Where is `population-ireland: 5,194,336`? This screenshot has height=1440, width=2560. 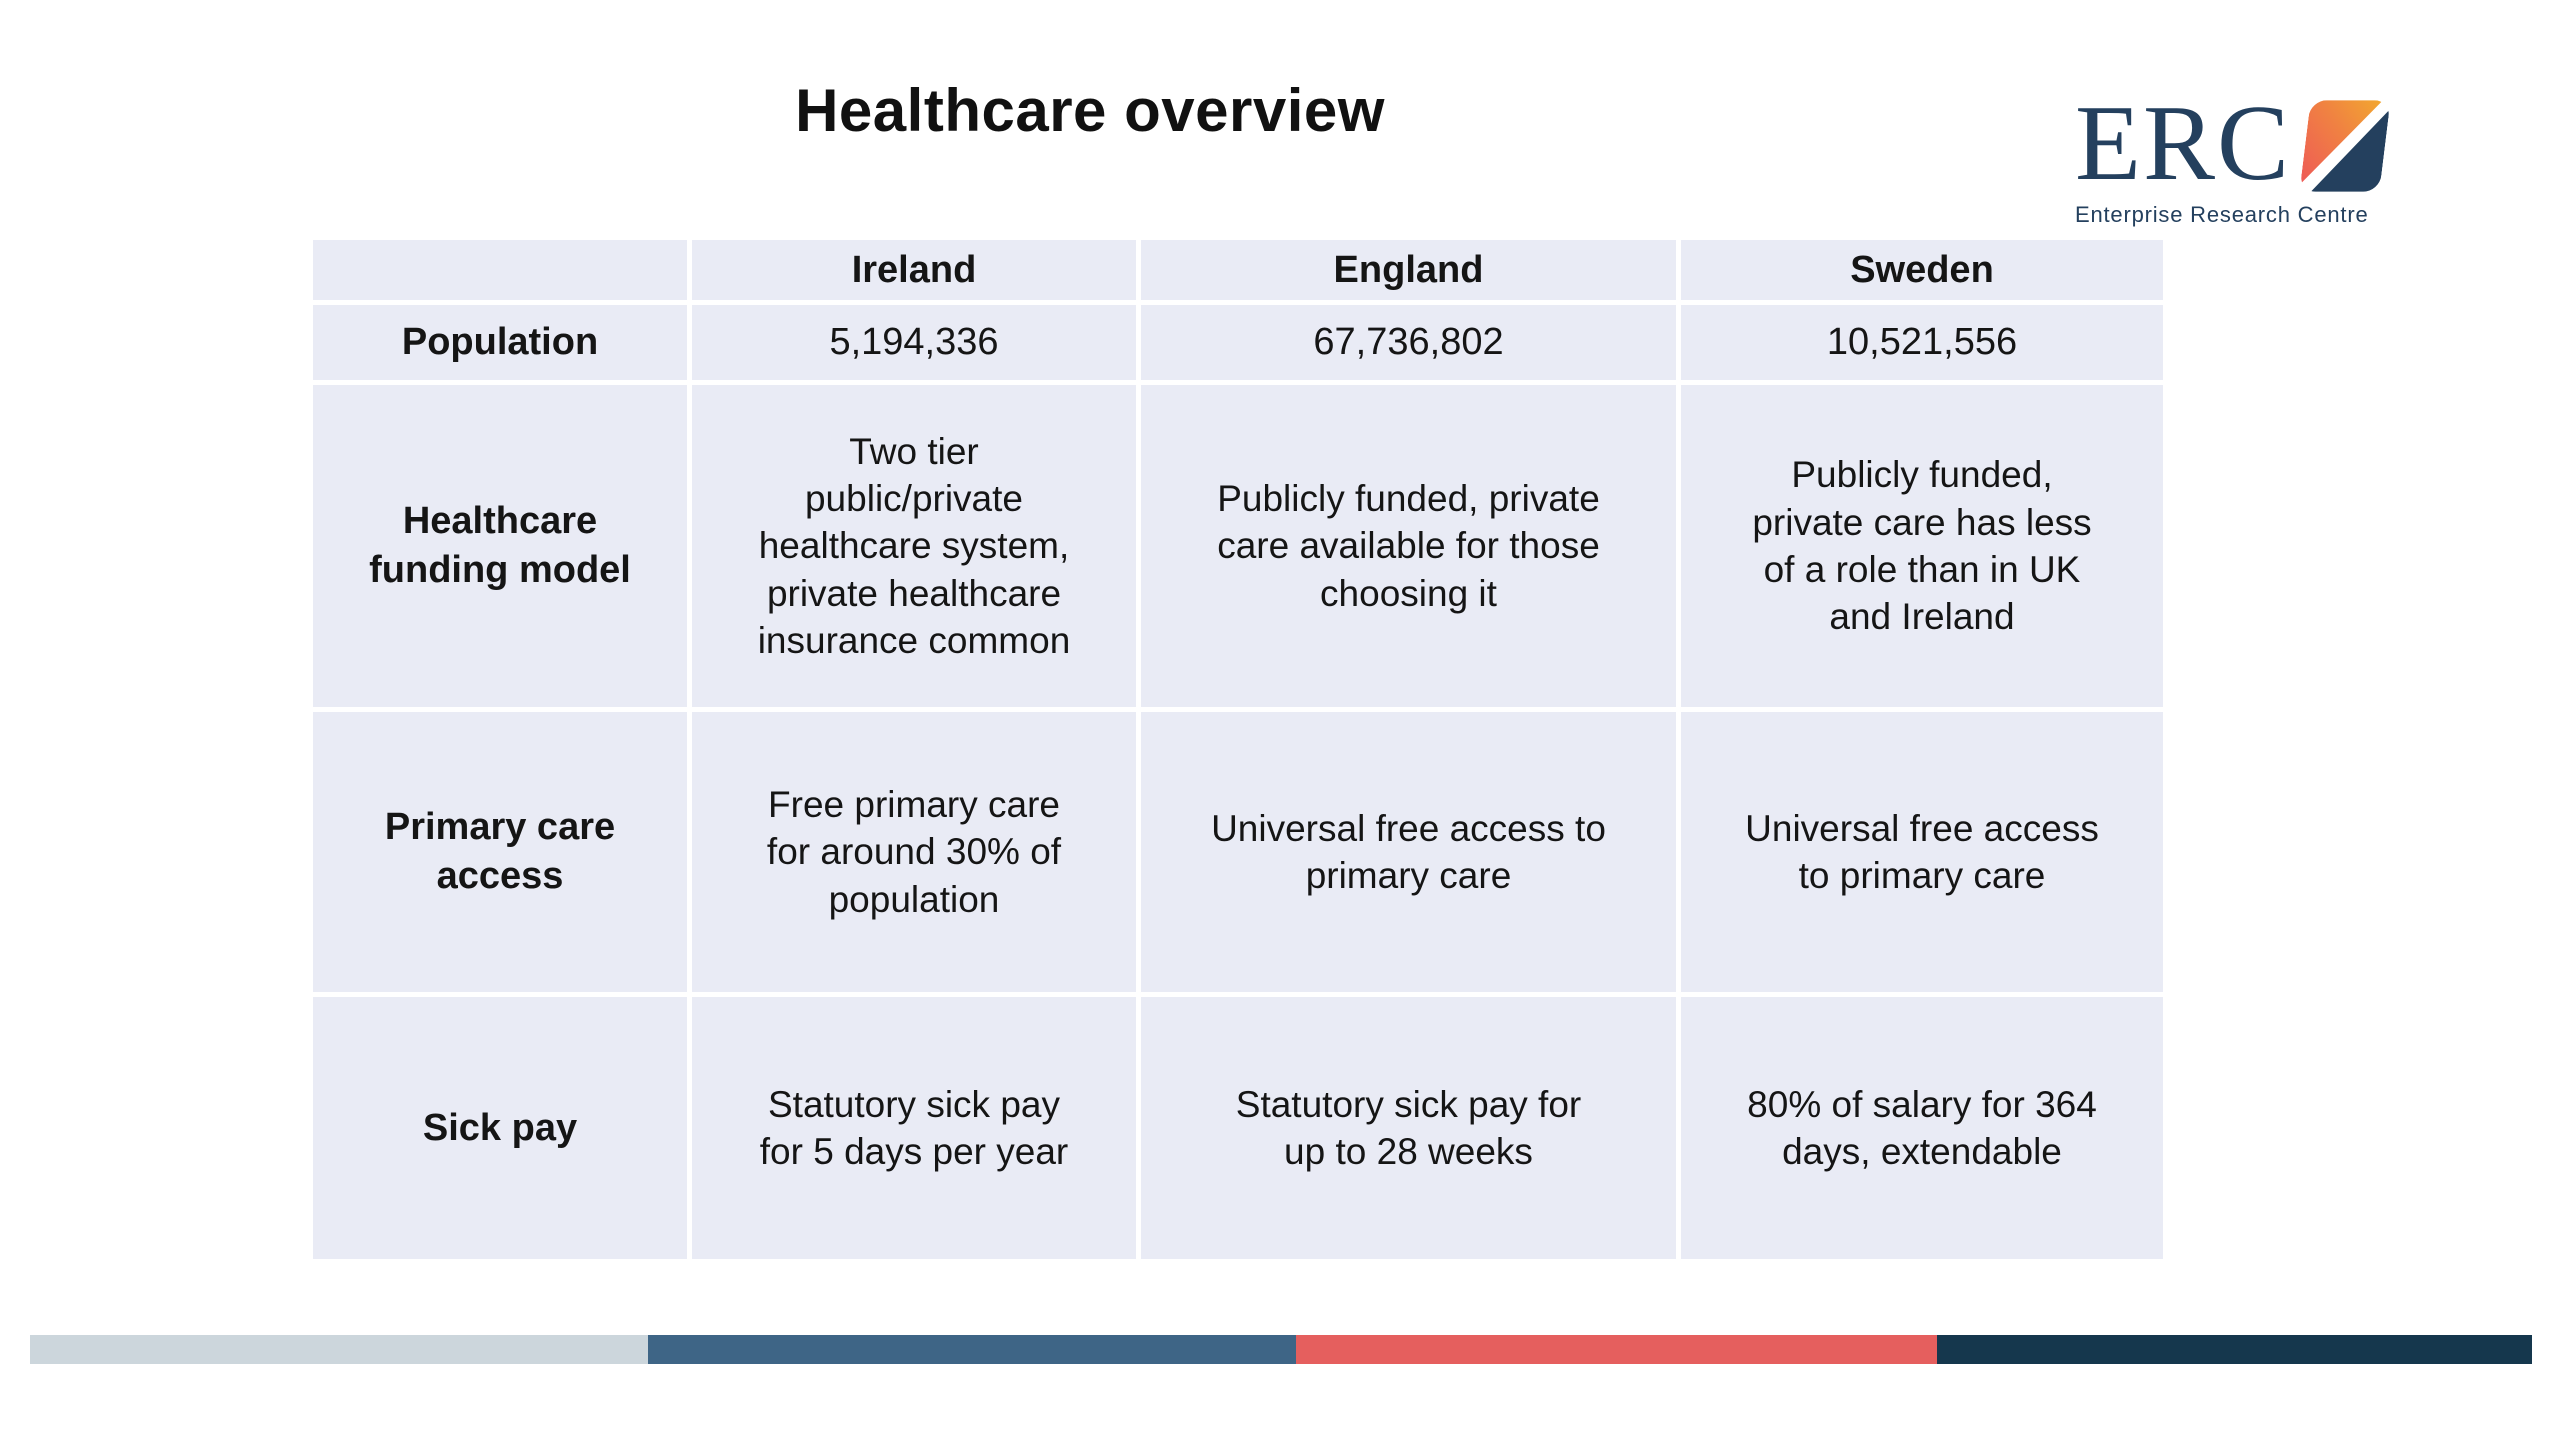 population-ireland: 5,194,336 is located at coordinates (914, 342).